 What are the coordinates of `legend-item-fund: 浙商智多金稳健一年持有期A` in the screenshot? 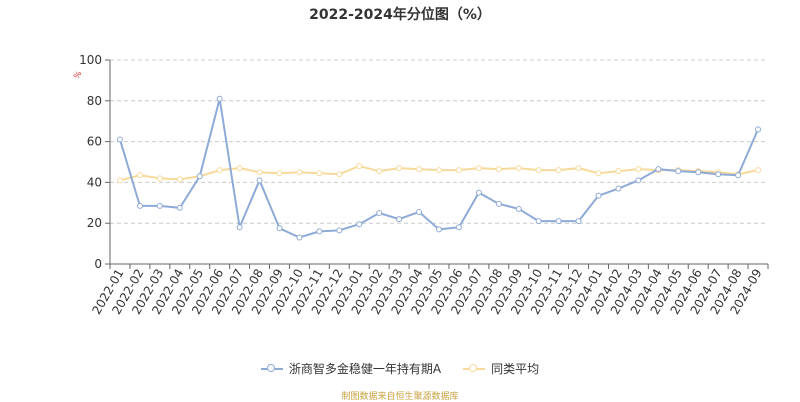 It's located at (351, 368).